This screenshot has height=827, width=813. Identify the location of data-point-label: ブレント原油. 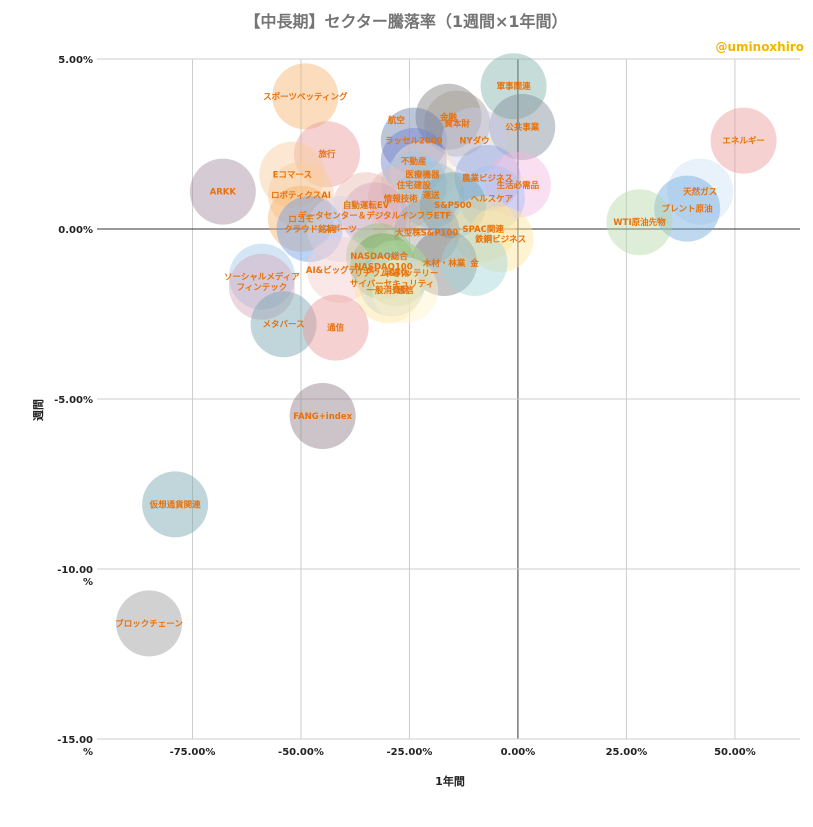
(687, 209).